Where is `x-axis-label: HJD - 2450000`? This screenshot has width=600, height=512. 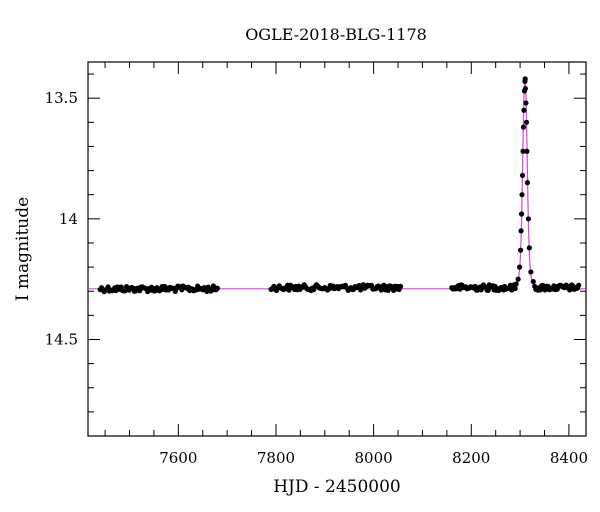 x-axis-label: HJD - 2450000 is located at coordinates (337, 487).